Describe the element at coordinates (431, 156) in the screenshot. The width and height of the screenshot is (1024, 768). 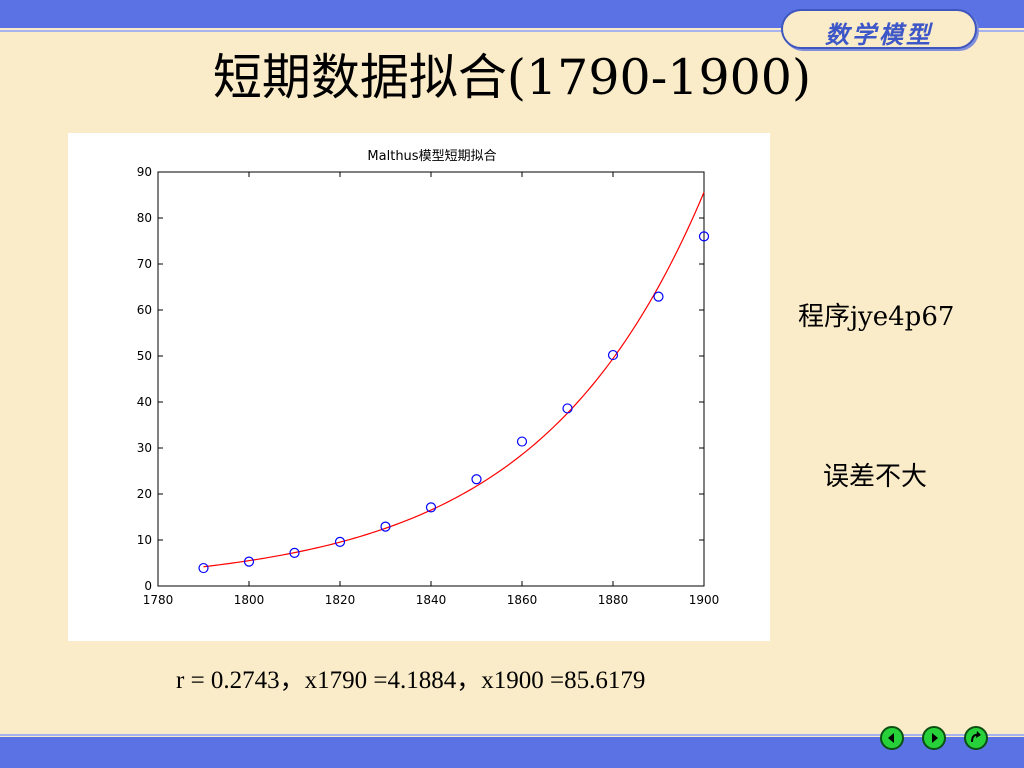
I see `chart-title: Malthus模型短期拟合` at that location.